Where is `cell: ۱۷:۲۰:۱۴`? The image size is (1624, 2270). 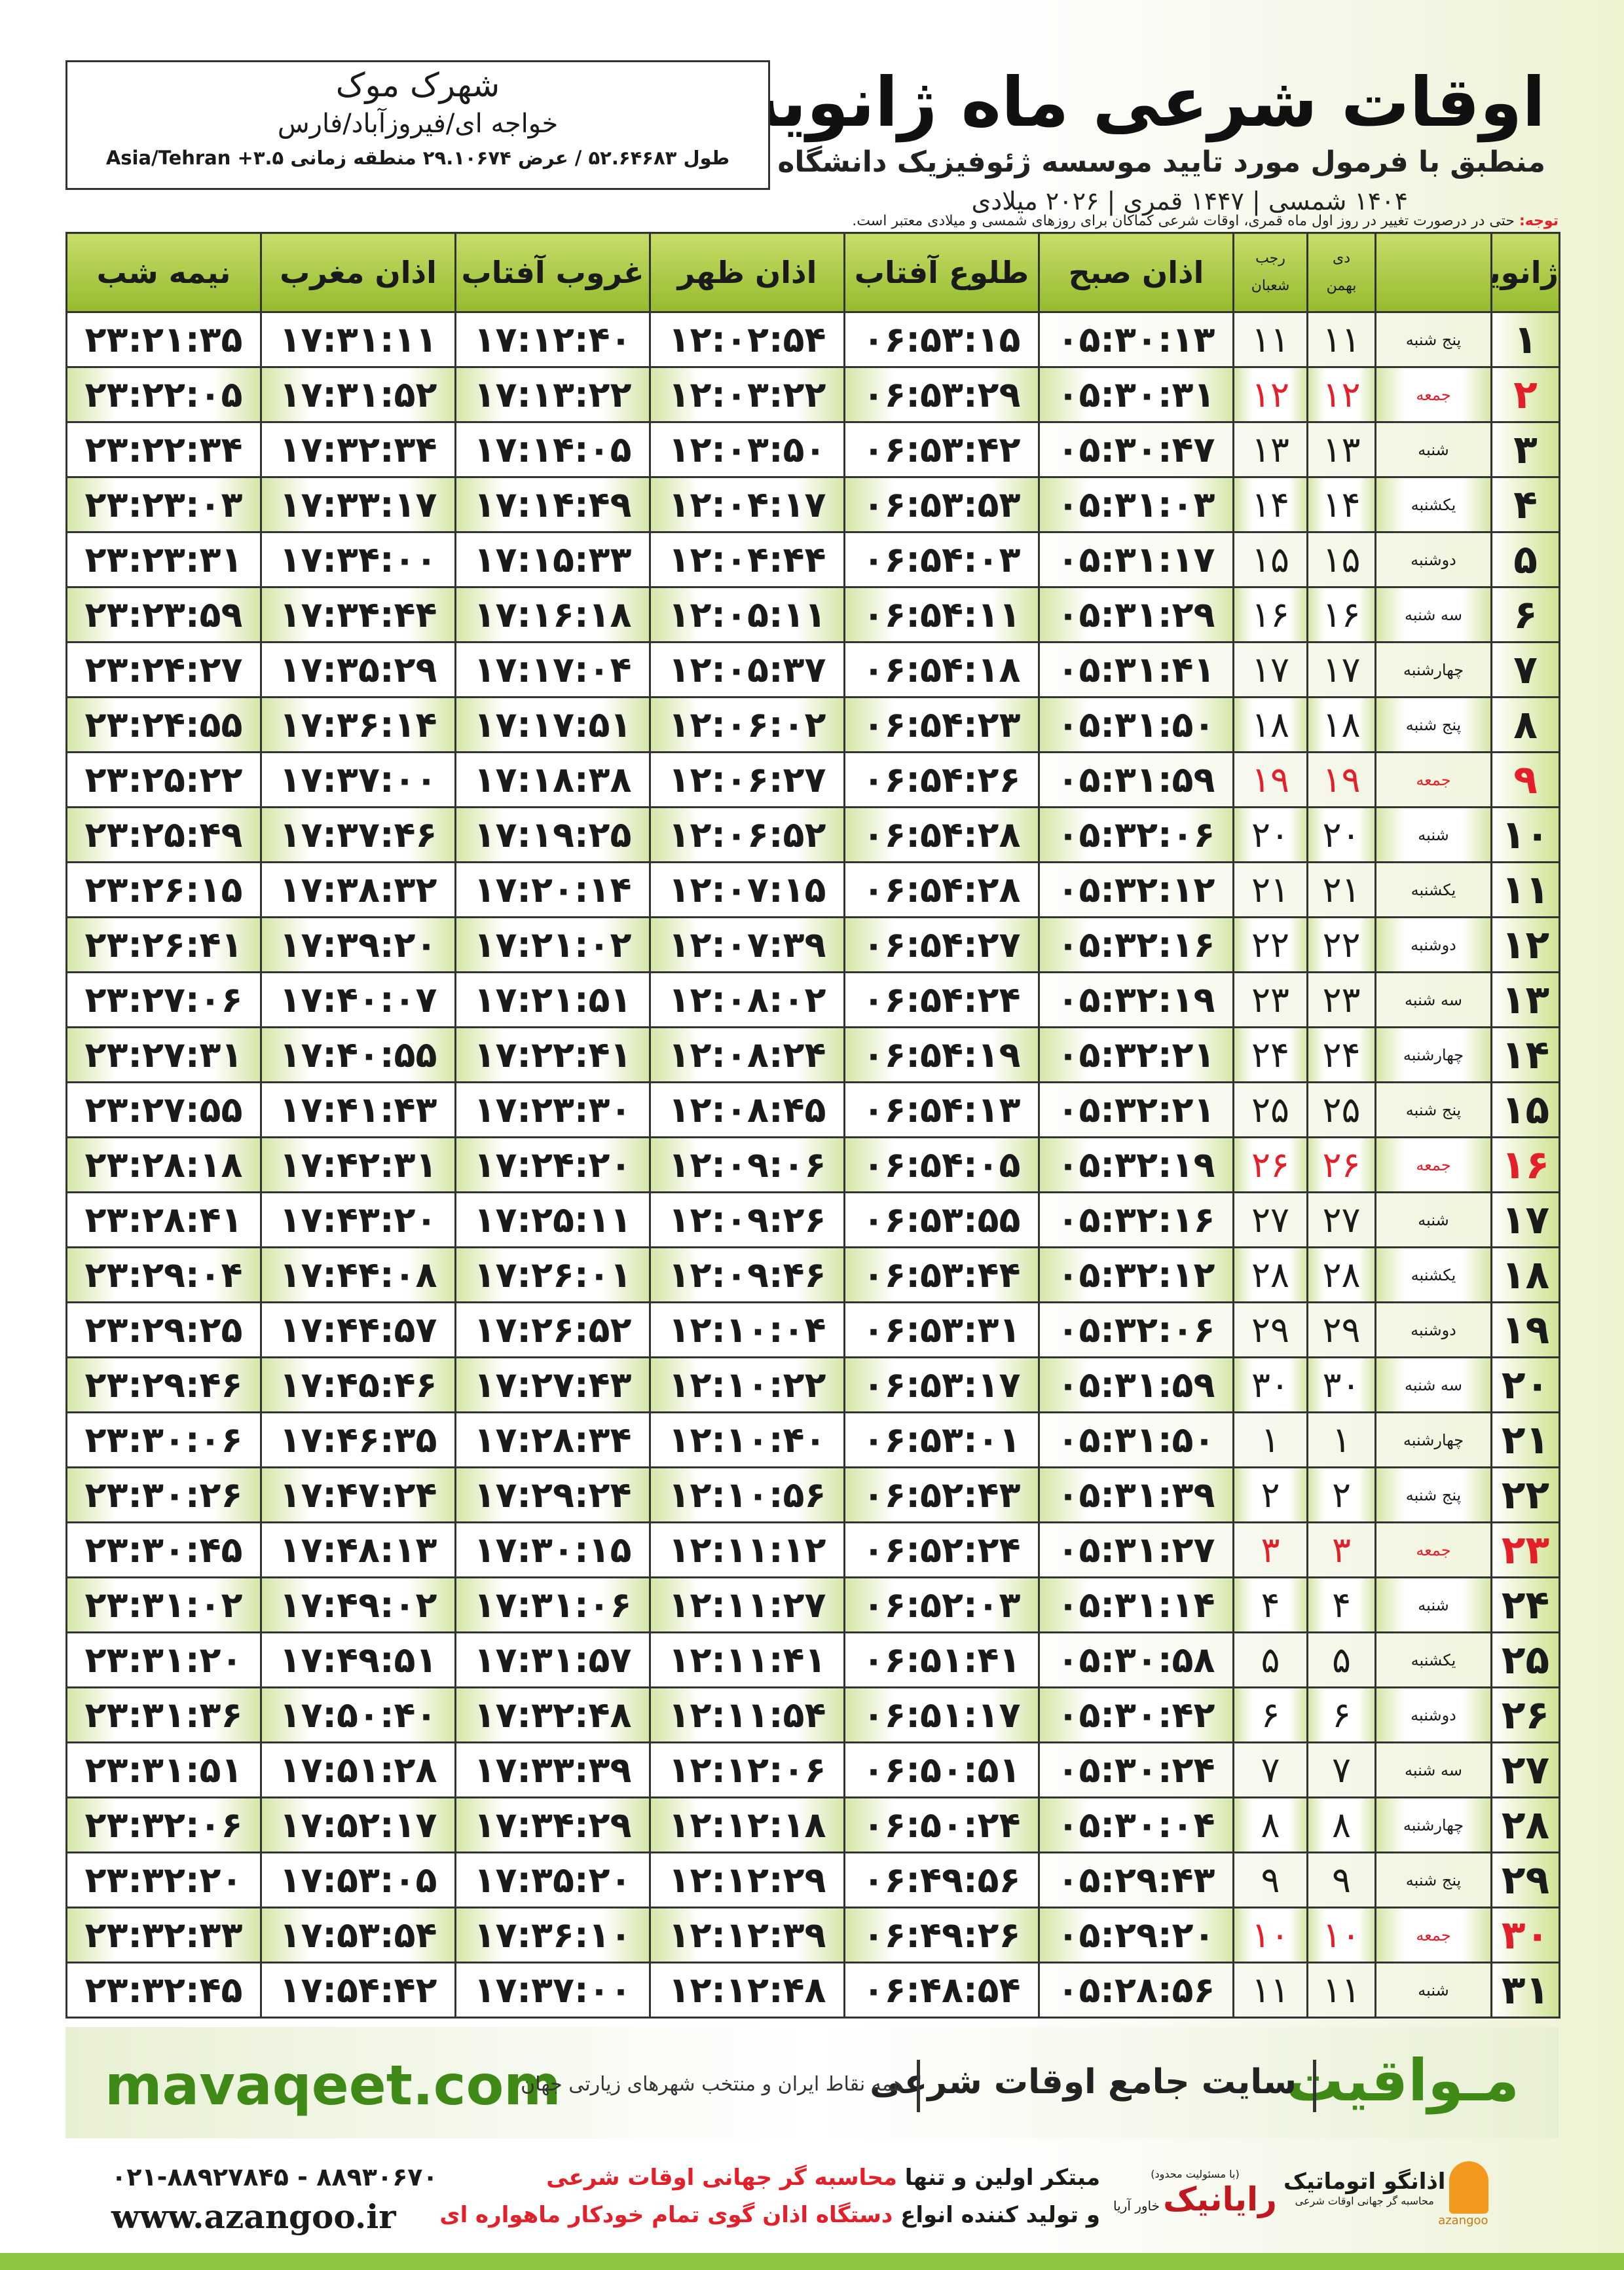
cell: ۱۷:۲۰:۱۴ is located at coordinates (552, 889).